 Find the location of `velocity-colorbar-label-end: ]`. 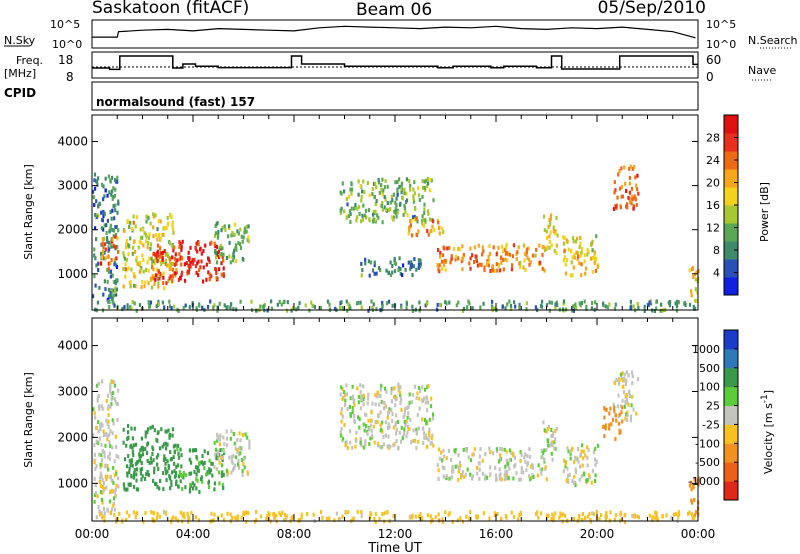

velocity-colorbar-label-end: ] is located at coordinates (768, 392).